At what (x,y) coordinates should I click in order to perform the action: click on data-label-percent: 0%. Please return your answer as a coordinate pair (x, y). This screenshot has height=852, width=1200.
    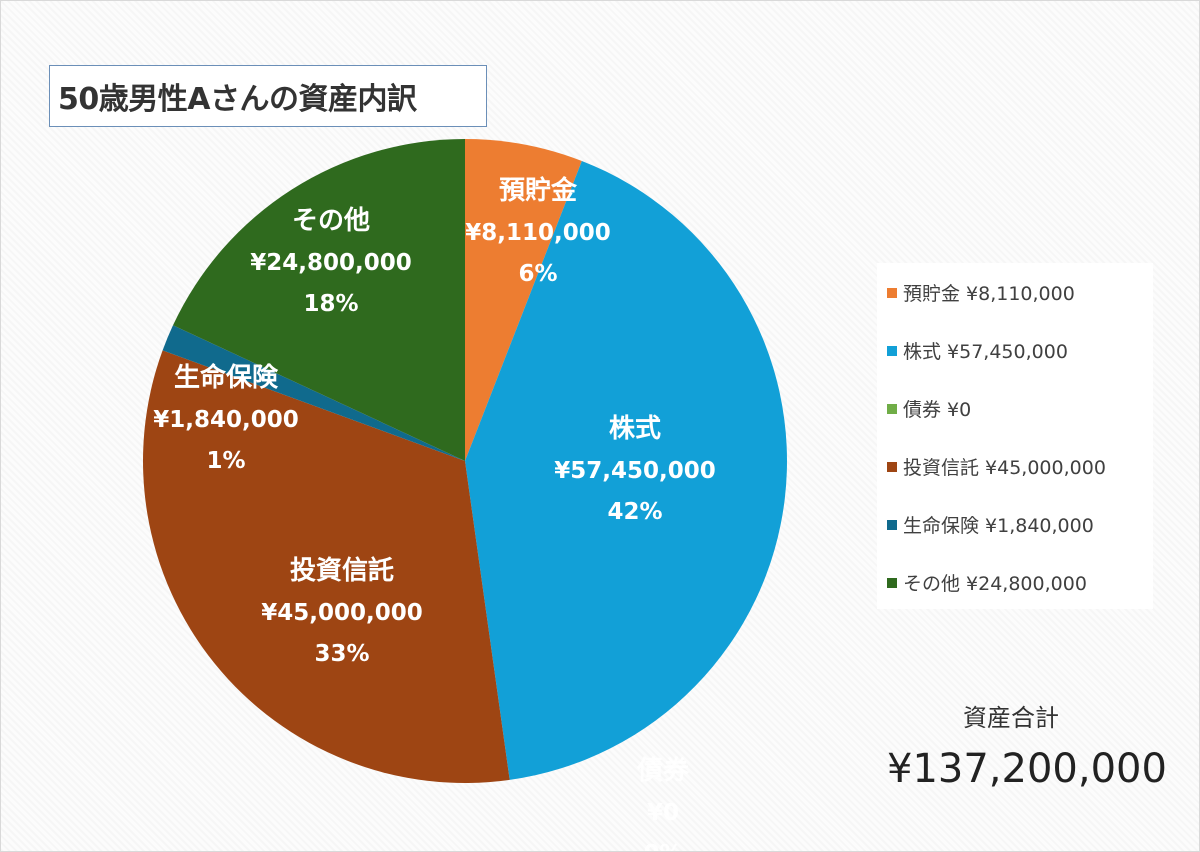
    Looking at the image, I should click on (662, 846).